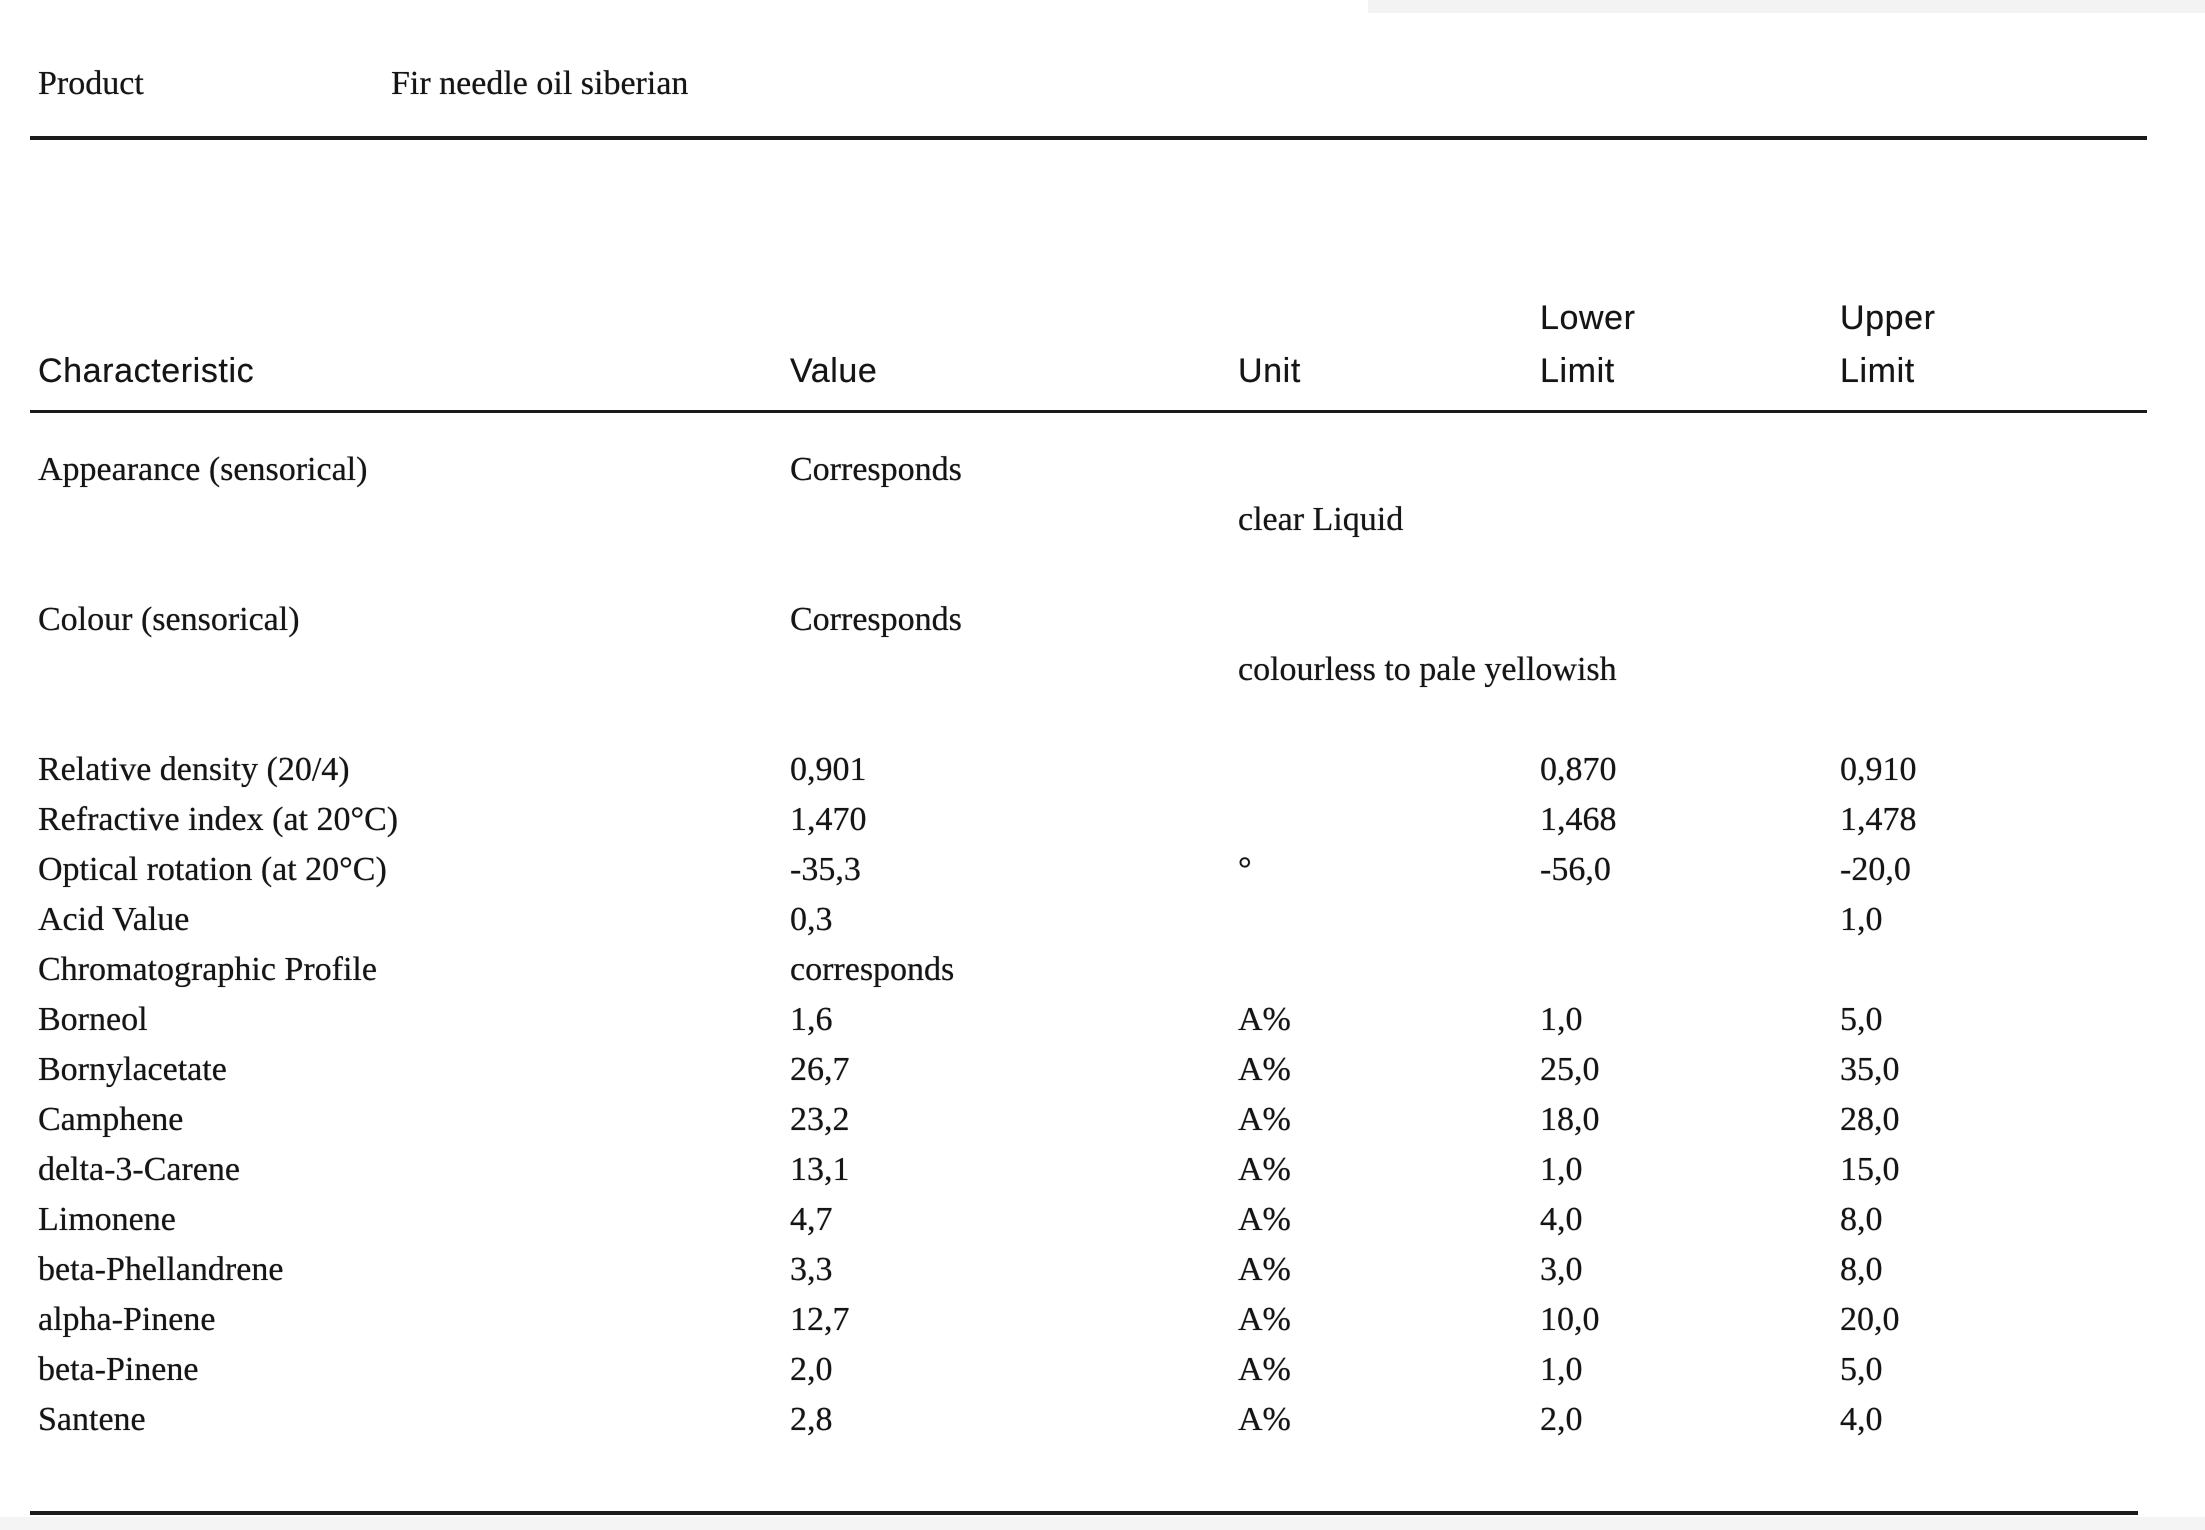  I want to click on cell-upper-limit: 28,0, so click(1870, 1119).